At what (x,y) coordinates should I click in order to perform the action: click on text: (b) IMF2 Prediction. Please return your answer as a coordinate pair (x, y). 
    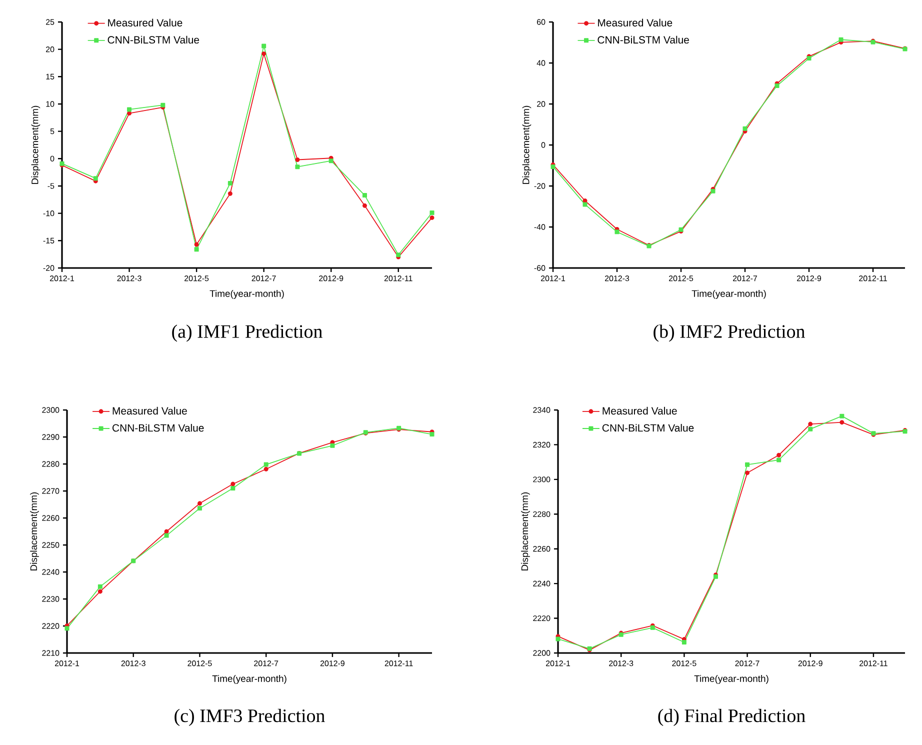
    Looking at the image, I should click on (729, 333).